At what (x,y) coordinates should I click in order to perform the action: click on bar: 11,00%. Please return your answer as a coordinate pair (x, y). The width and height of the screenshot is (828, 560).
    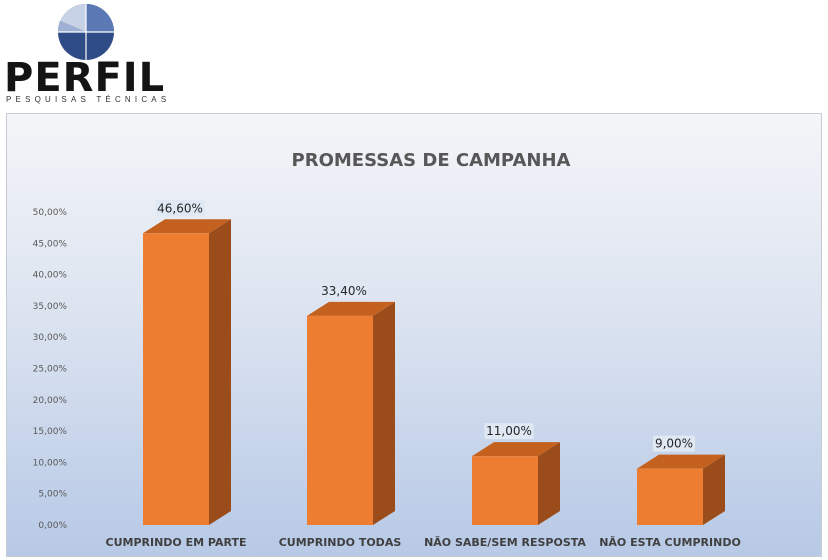
    Looking at the image, I should click on (516, 474).